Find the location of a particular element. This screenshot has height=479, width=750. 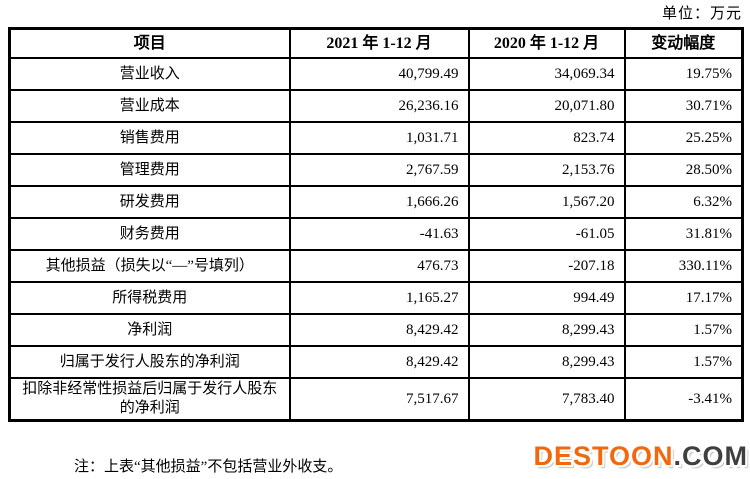

row-item-label: 财务费用 is located at coordinates (149, 234).